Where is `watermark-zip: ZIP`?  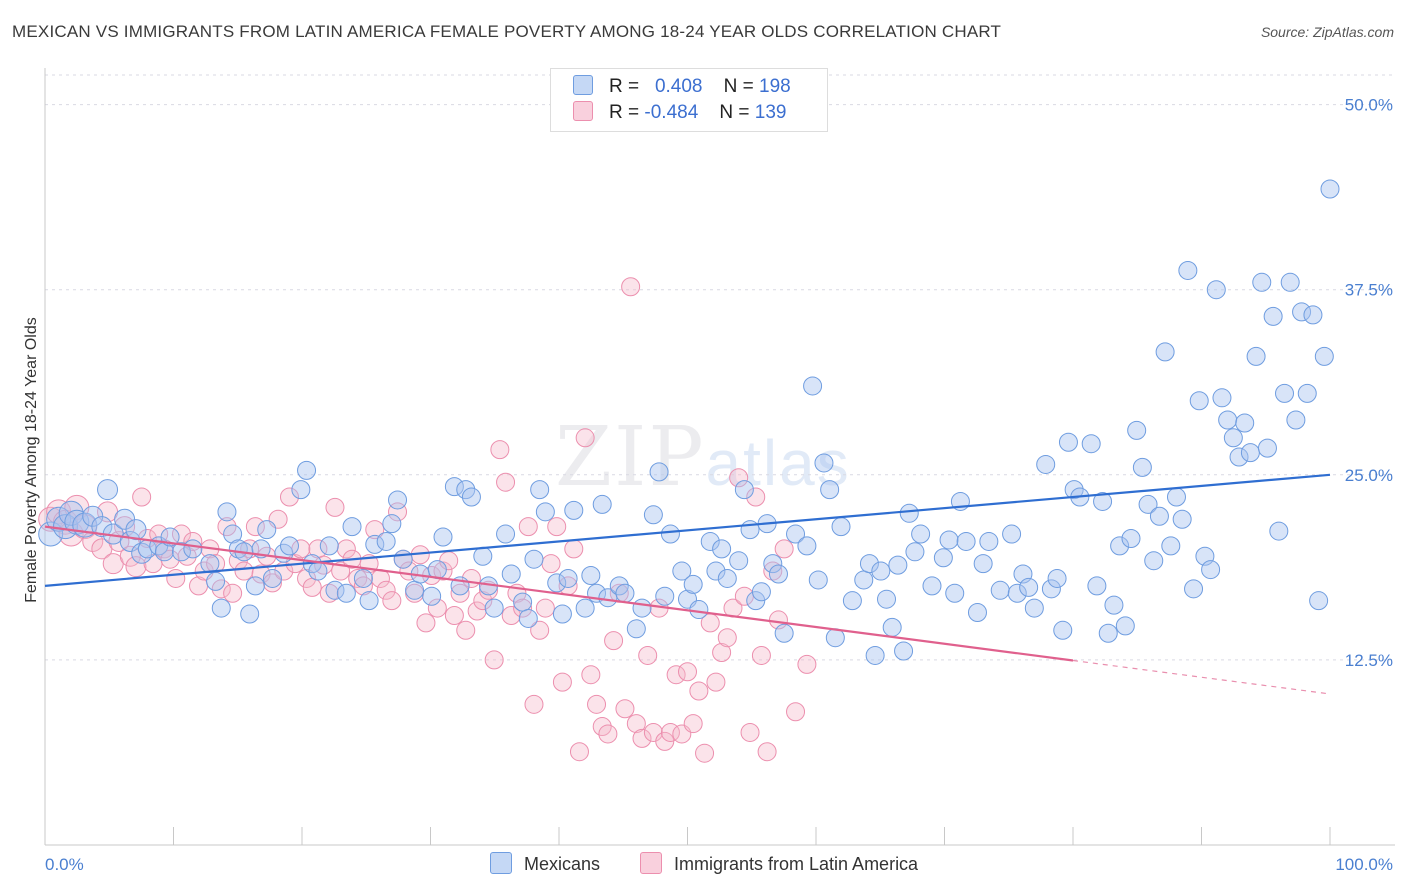 watermark-zip: ZIP is located at coordinates (630, 457).